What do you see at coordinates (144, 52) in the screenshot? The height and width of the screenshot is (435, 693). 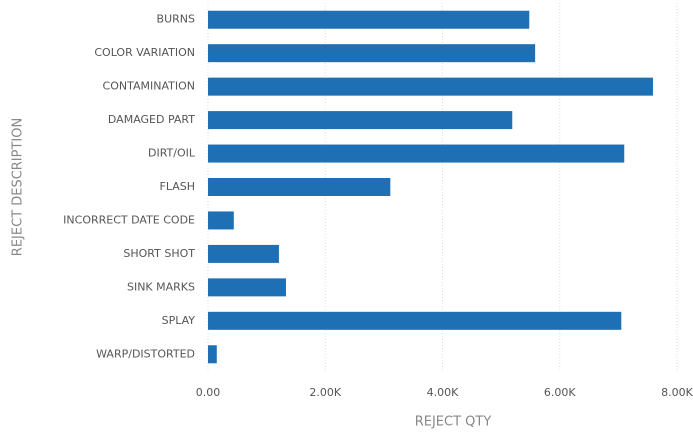 I see `y-tick-label: COLOR VARIATION` at bounding box center [144, 52].